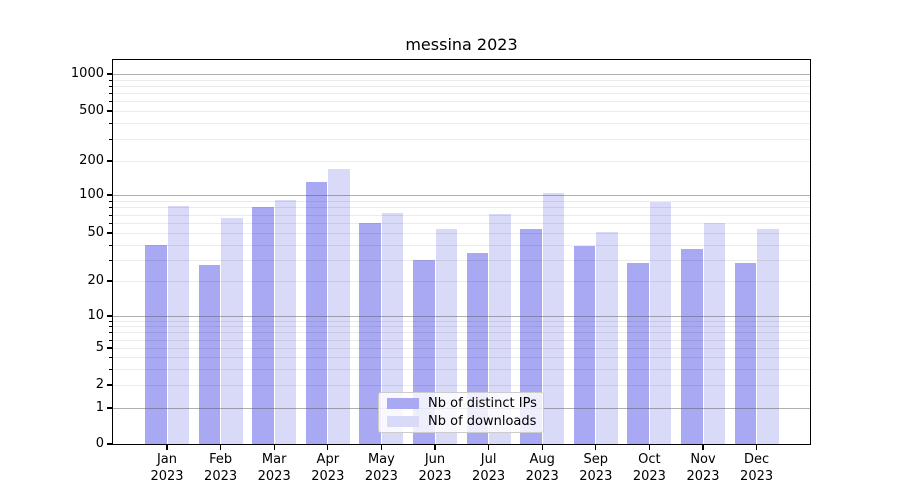 The height and width of the screenshot is (500, 900). I want to click on legend-item-downloads: Nb of downloads, so click(462, 421).